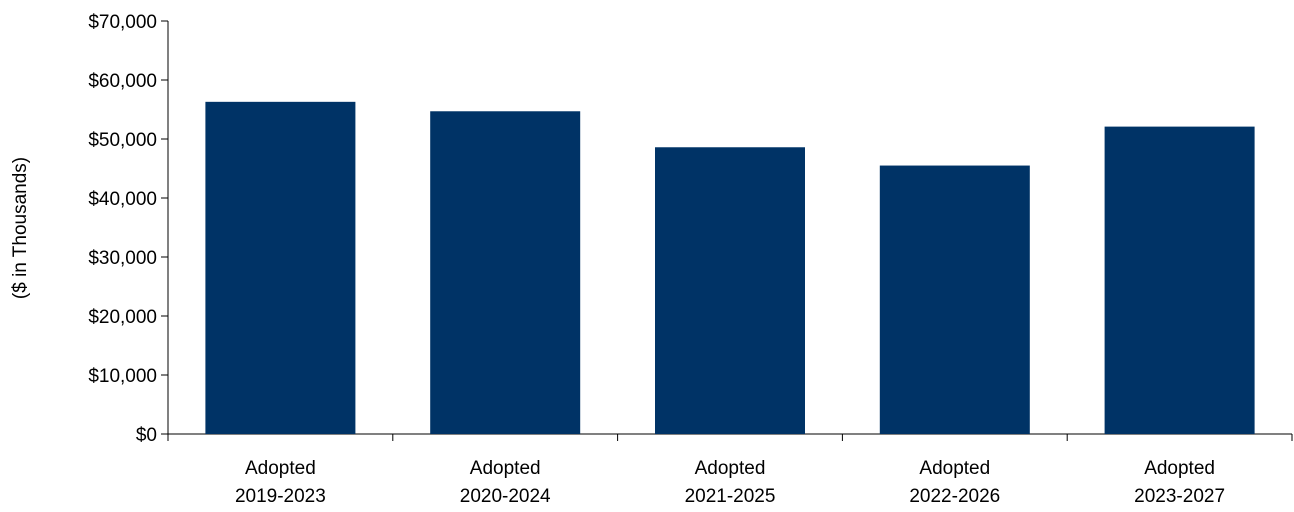 The width and height of the screenshot is (1294, 512). I want to click on x-category-label-line2: 2019-2023, so click(280, 496).